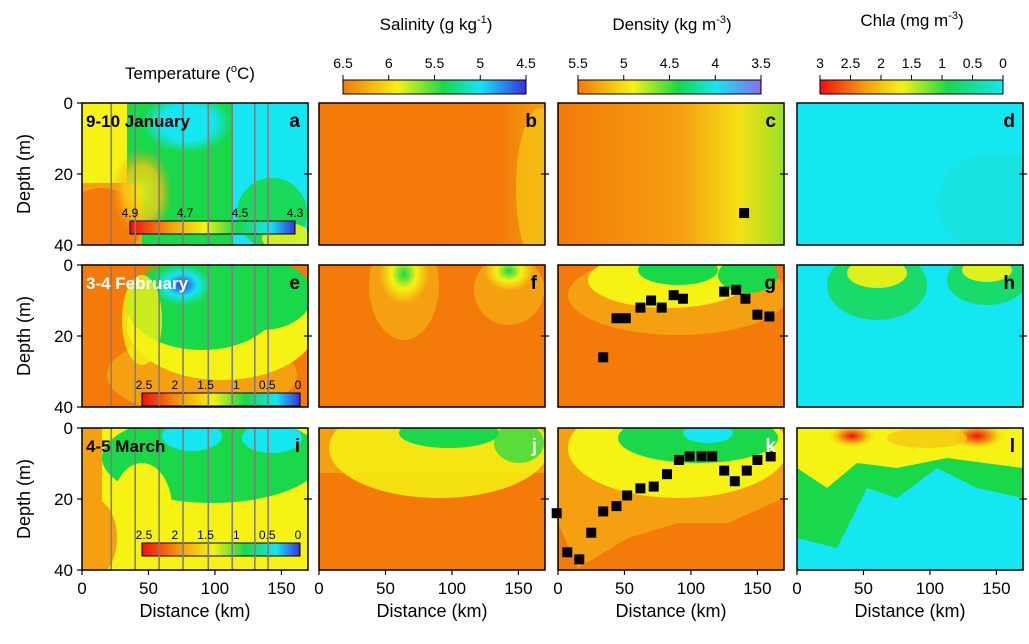 This screenshot has width=1029, height=644. What do you see at coordinates (770, 283) in the screenshot?
I see `panel-letter: g` at bounding box center [770, 283].